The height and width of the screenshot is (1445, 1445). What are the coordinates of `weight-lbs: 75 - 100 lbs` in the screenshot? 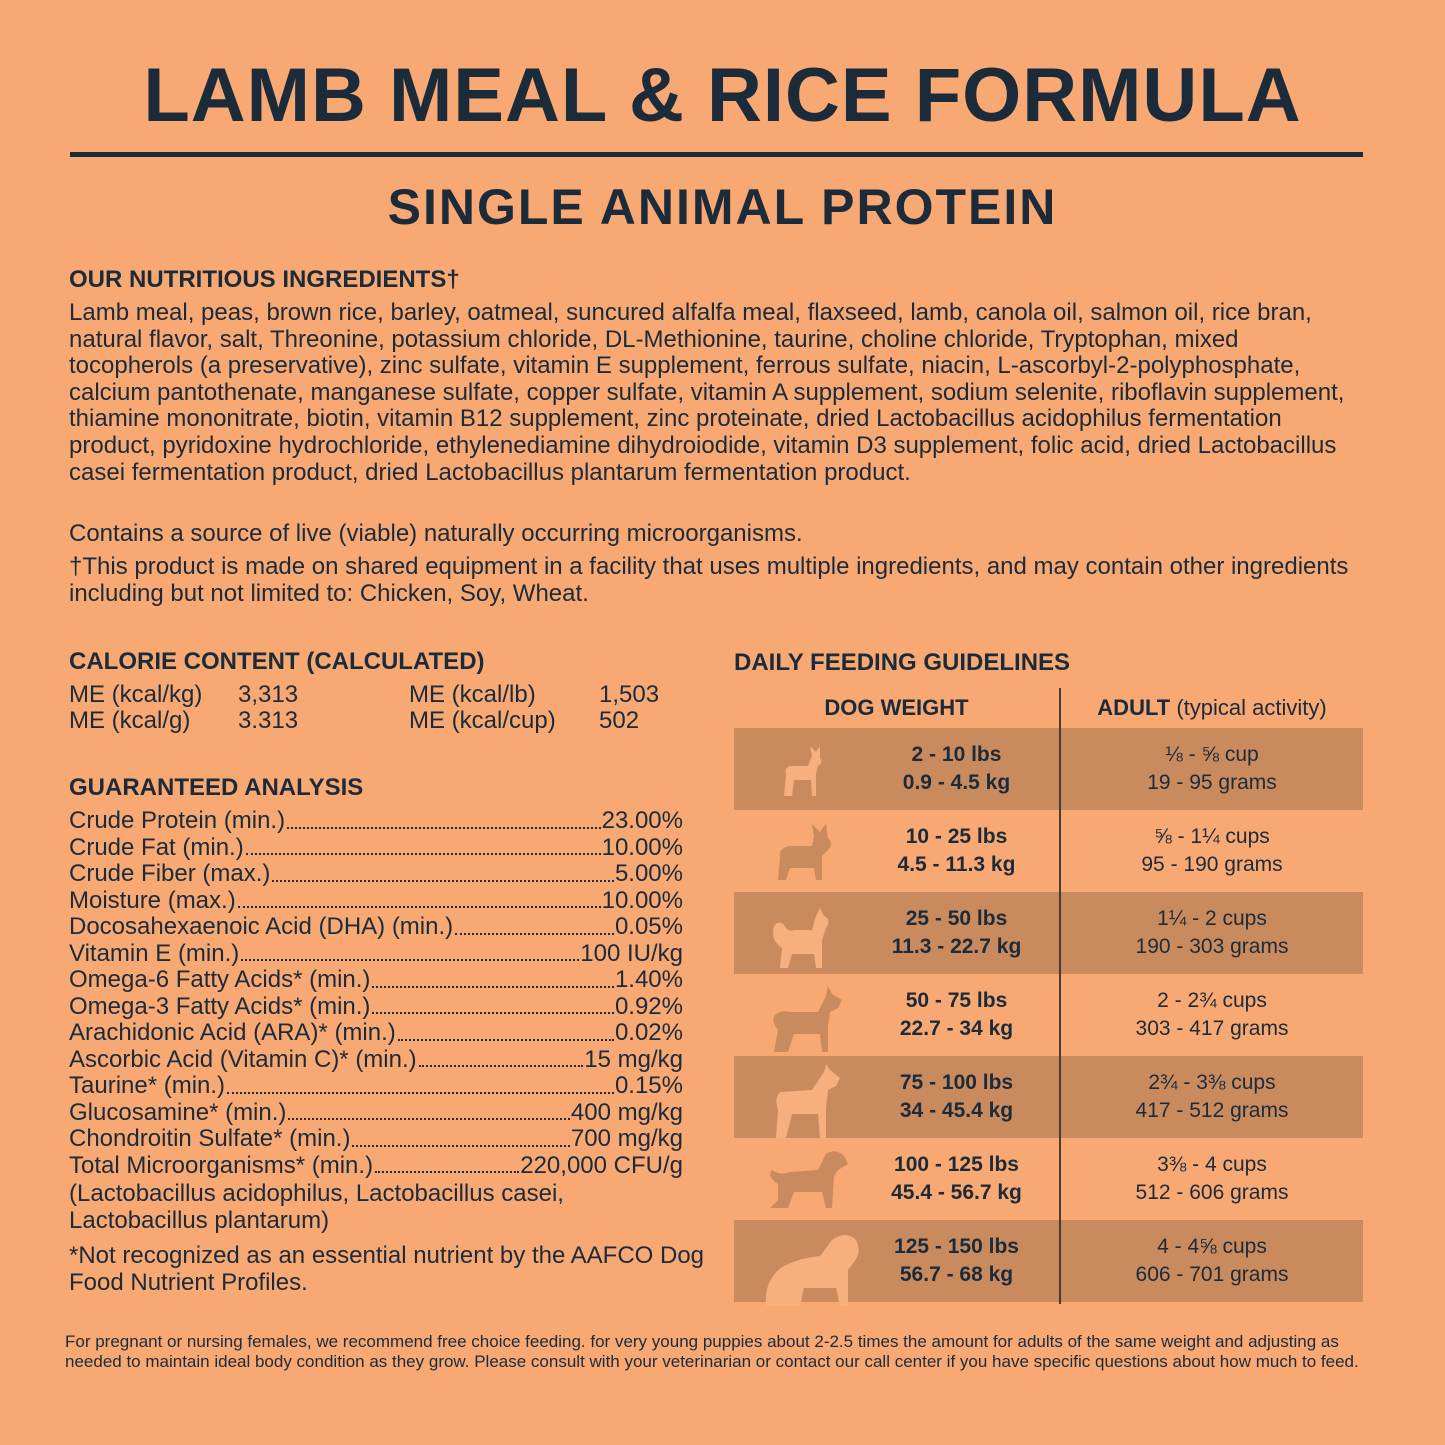 It's located at (956, 1082).